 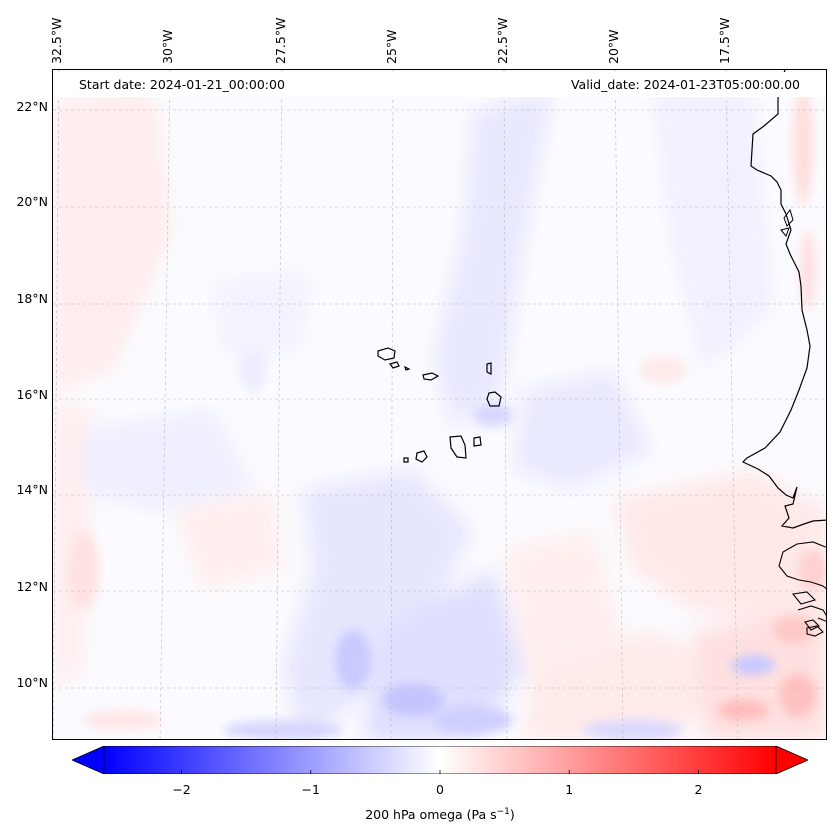 I want to click on colorbar, so click(x=440, y=760).